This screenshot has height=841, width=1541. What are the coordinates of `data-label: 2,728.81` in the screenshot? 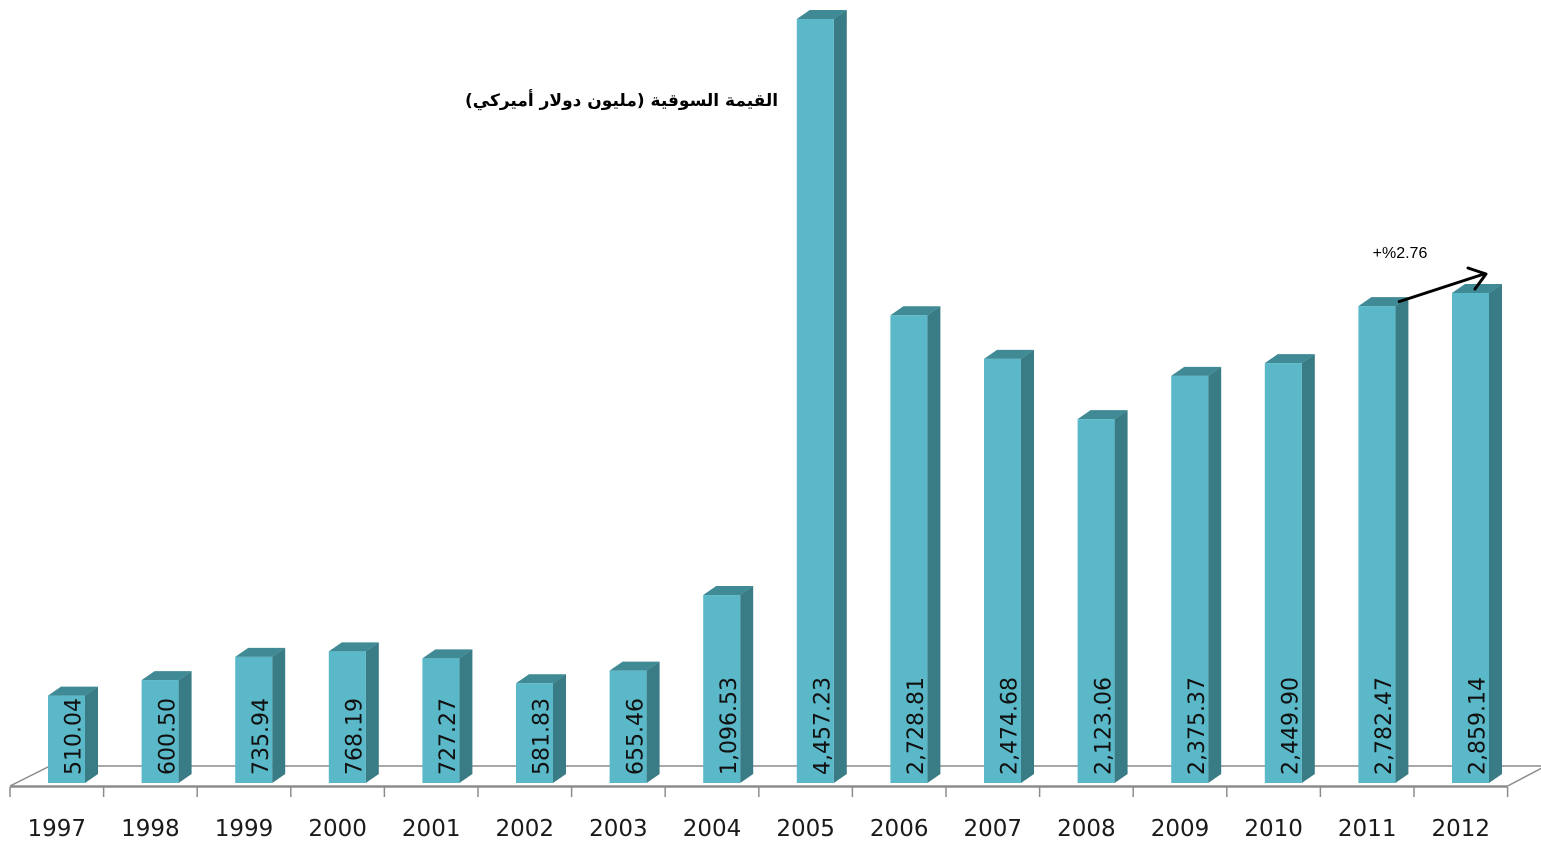 It's located at (916, 726).